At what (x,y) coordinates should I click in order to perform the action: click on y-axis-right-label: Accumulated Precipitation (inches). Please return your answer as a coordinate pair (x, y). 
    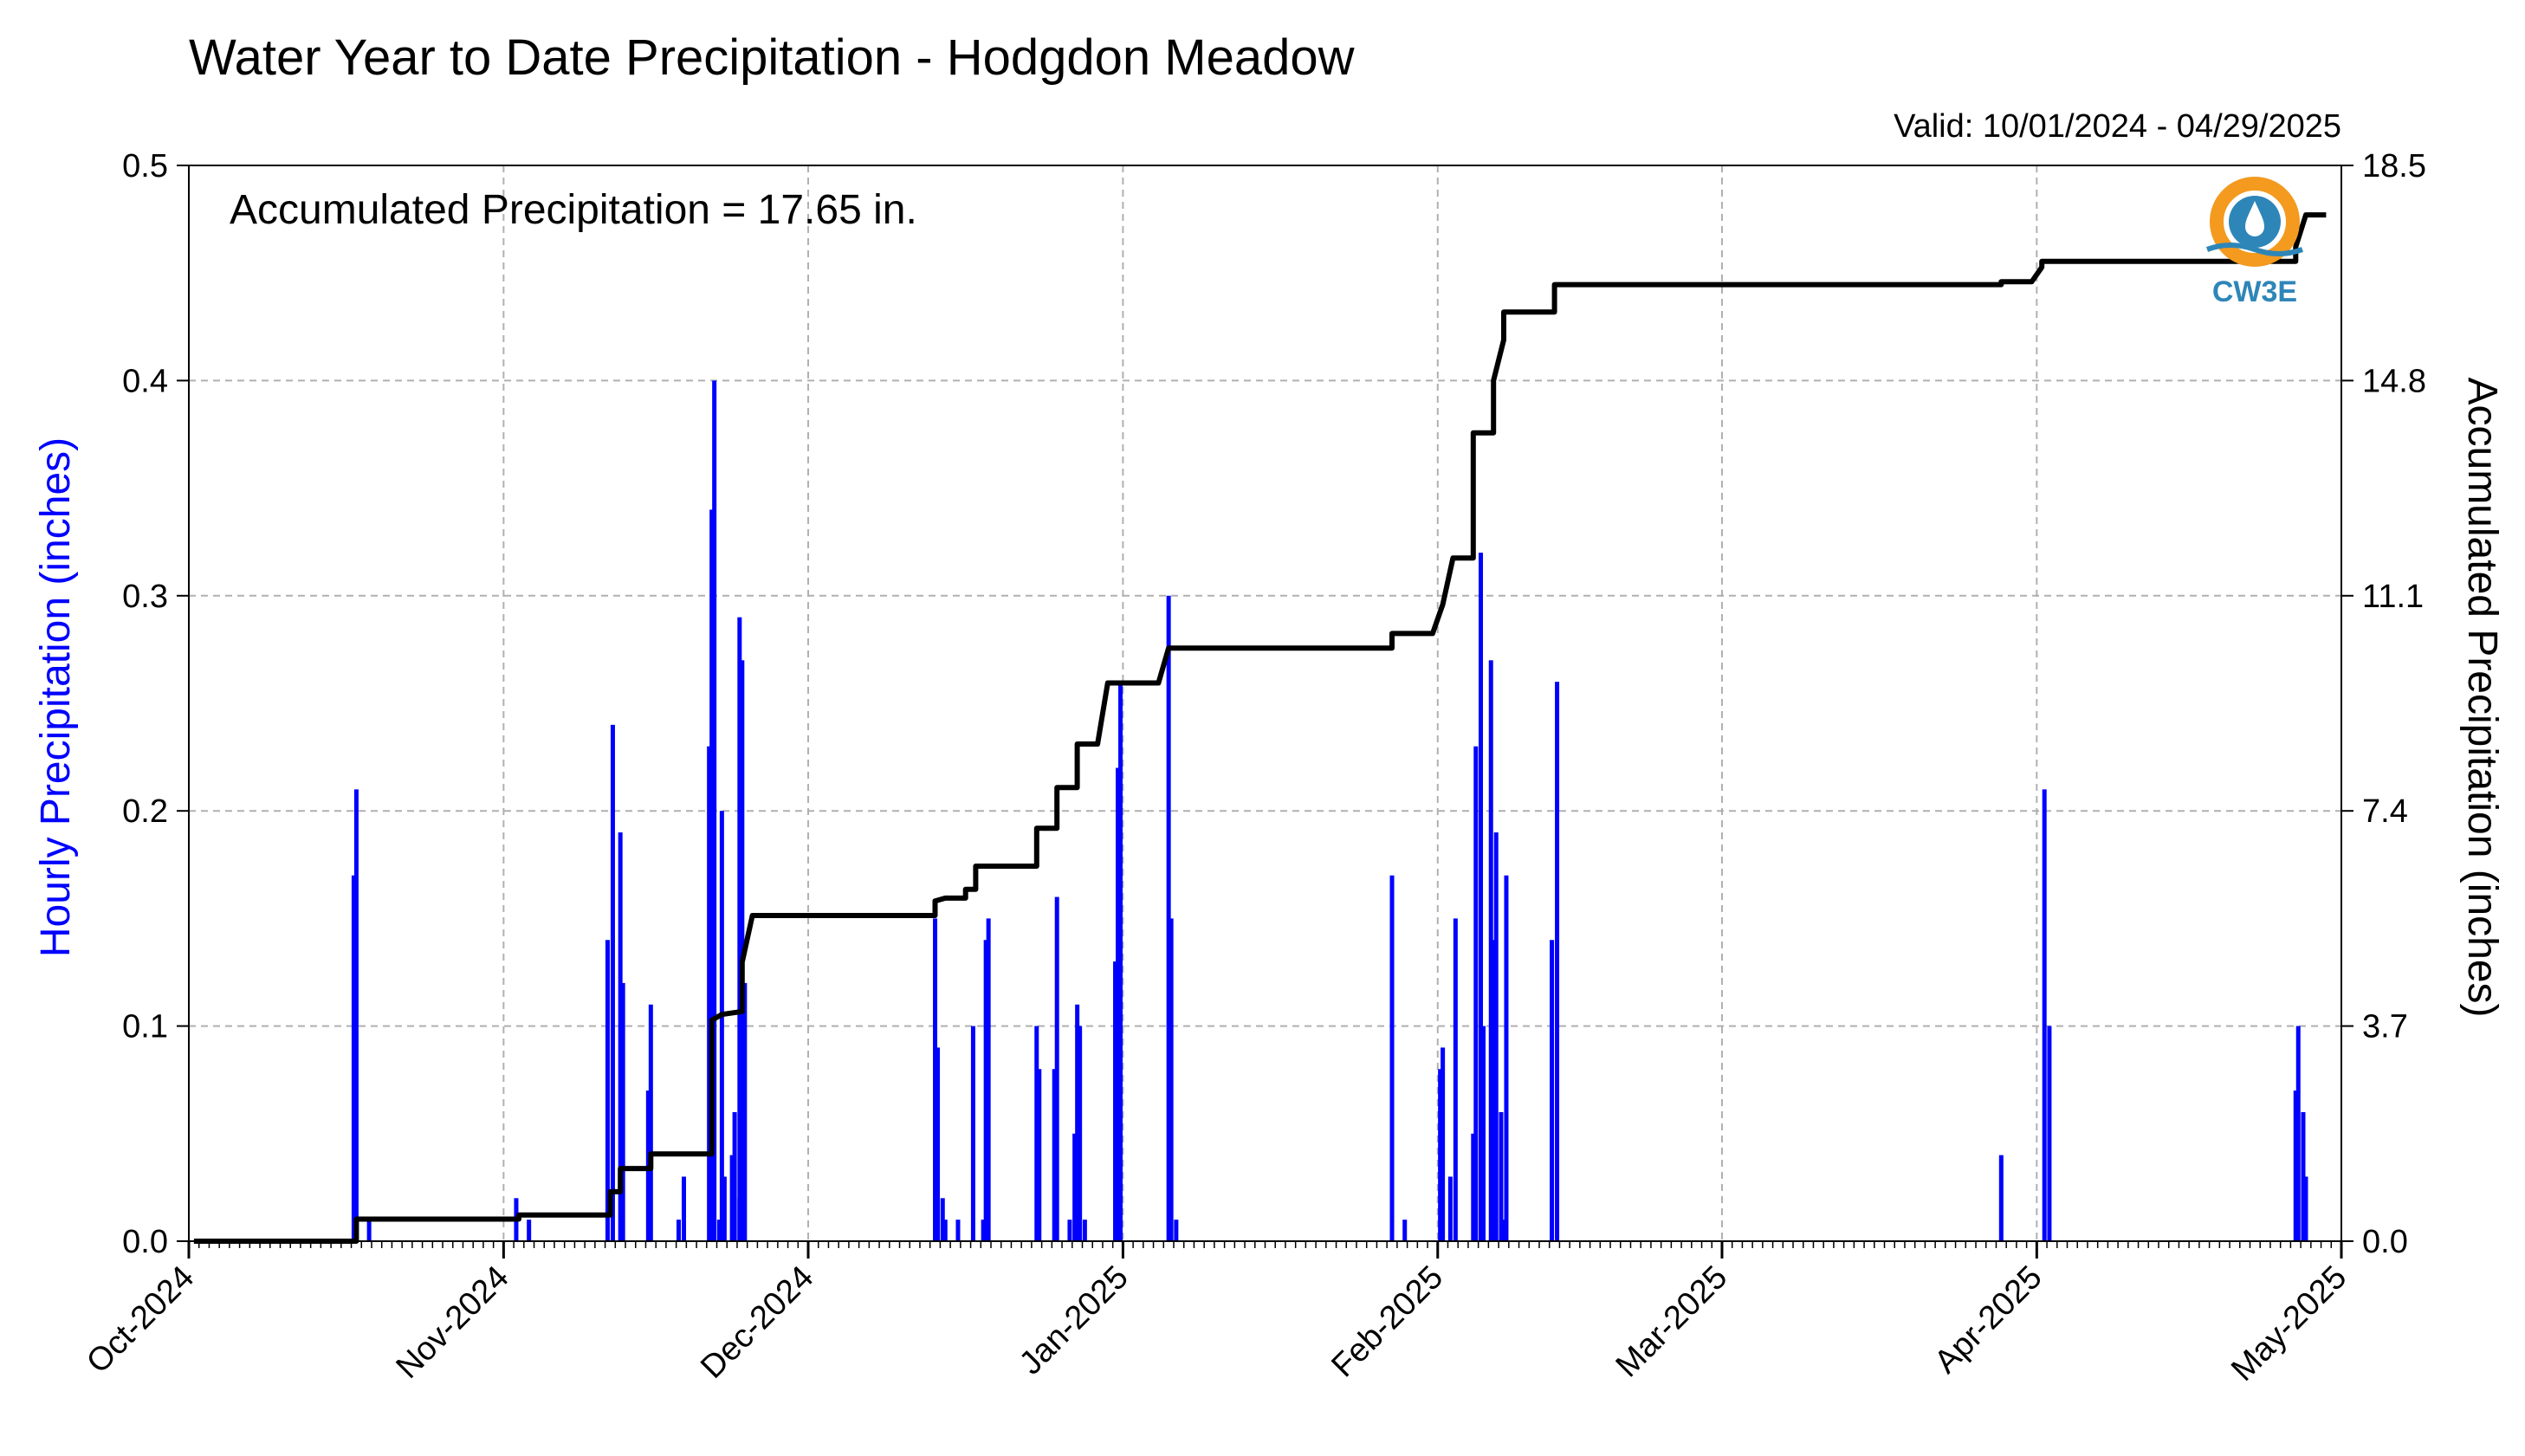
    Looking at the image, I should click on (2482, 697).